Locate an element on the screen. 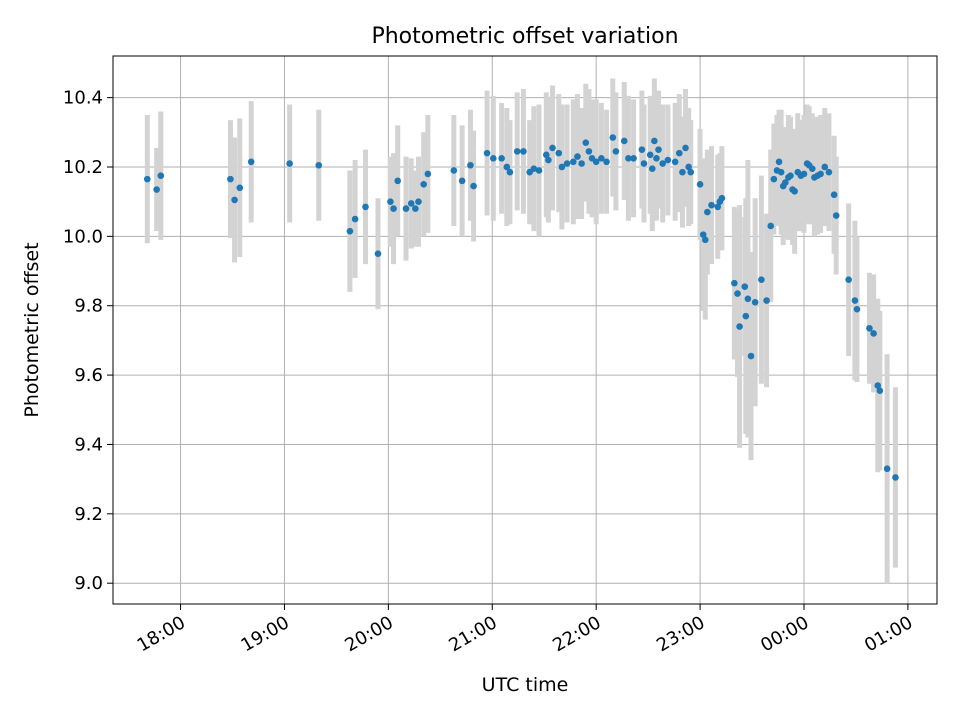 The width and height of the screenshot is (960, 725). y-tick-label: 9.0 is located at coordinates (88, 583).